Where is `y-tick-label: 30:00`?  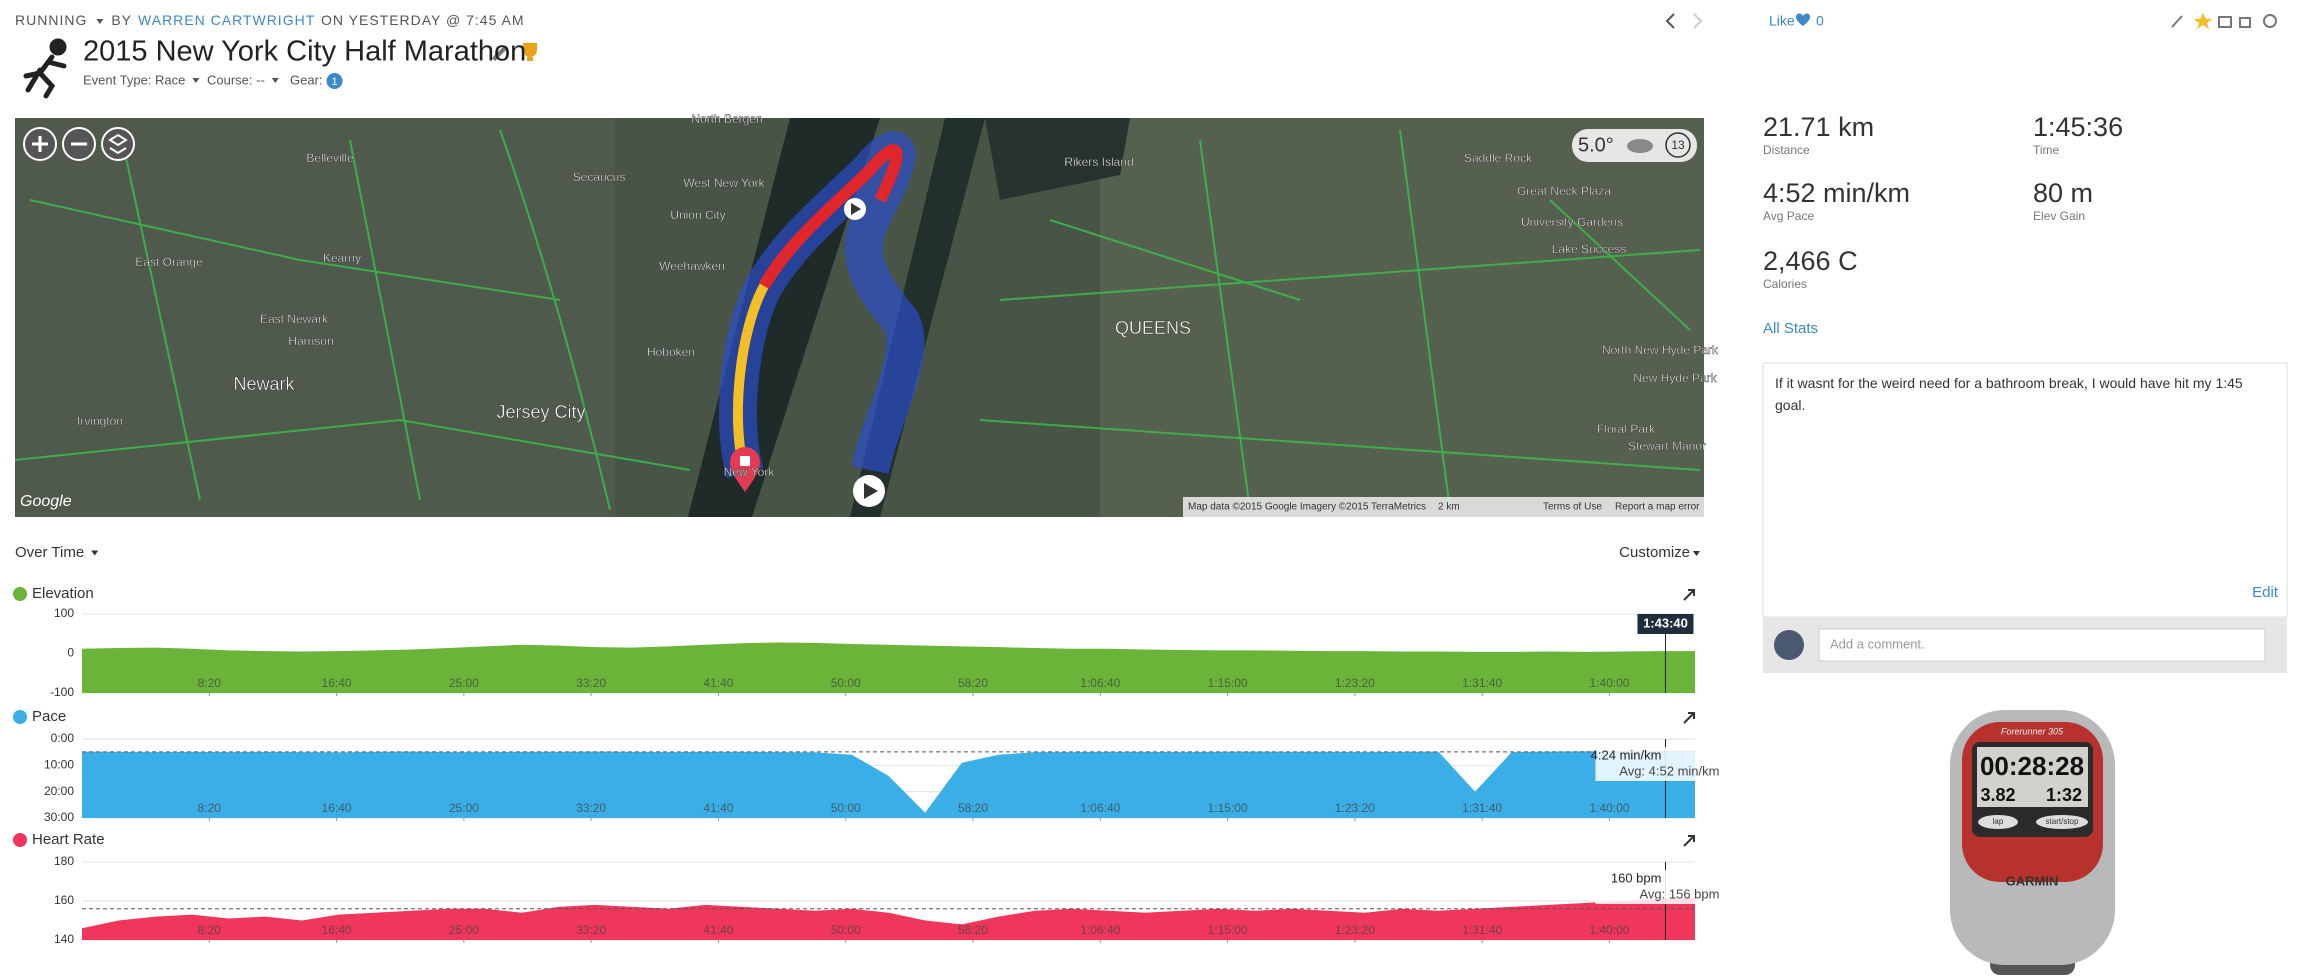
y-tick-label: 30:00 is located at coordinates (59, 817).